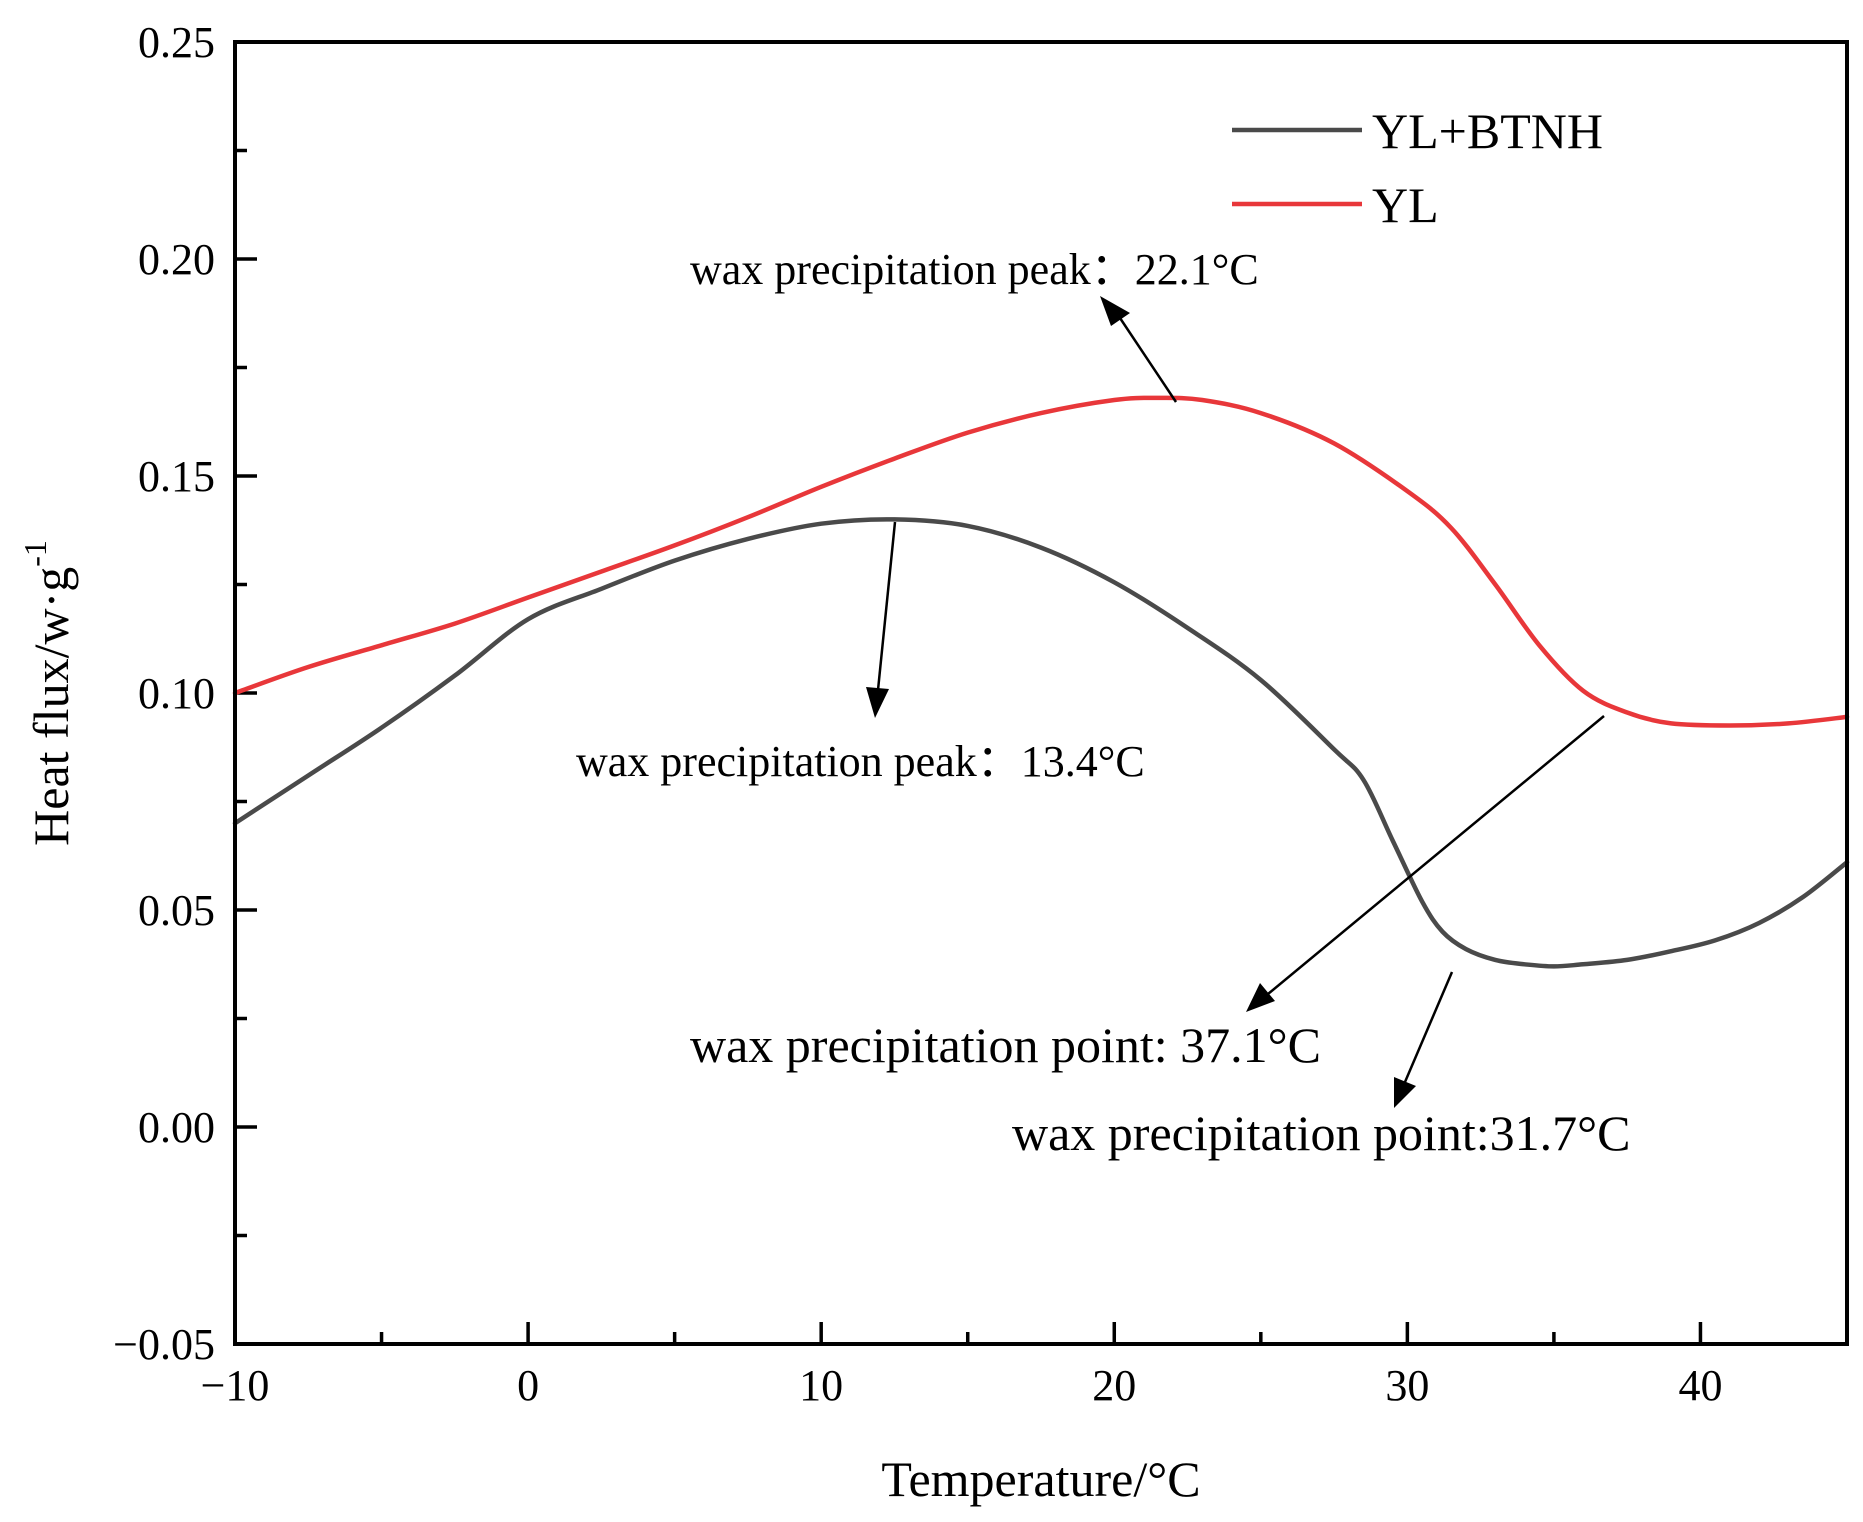 The height and width of the screenshot is (1522, 1863). Describe the element at coordinates (35, 553) in the screenshot. I see `y-axis-label-sup: -1` at that location.